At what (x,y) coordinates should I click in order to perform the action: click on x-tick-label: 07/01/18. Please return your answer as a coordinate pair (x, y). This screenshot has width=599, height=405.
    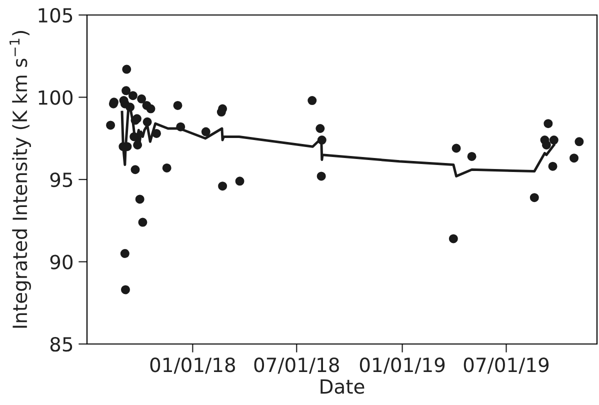
    Looking at the image, I should click on (296, 366).